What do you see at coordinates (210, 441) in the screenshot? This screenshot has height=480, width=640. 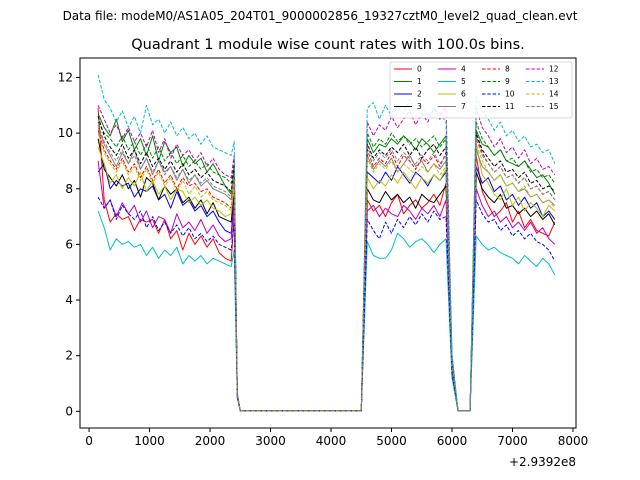 I see `x-tick-label: 2000` at bounding box center [210, 441].